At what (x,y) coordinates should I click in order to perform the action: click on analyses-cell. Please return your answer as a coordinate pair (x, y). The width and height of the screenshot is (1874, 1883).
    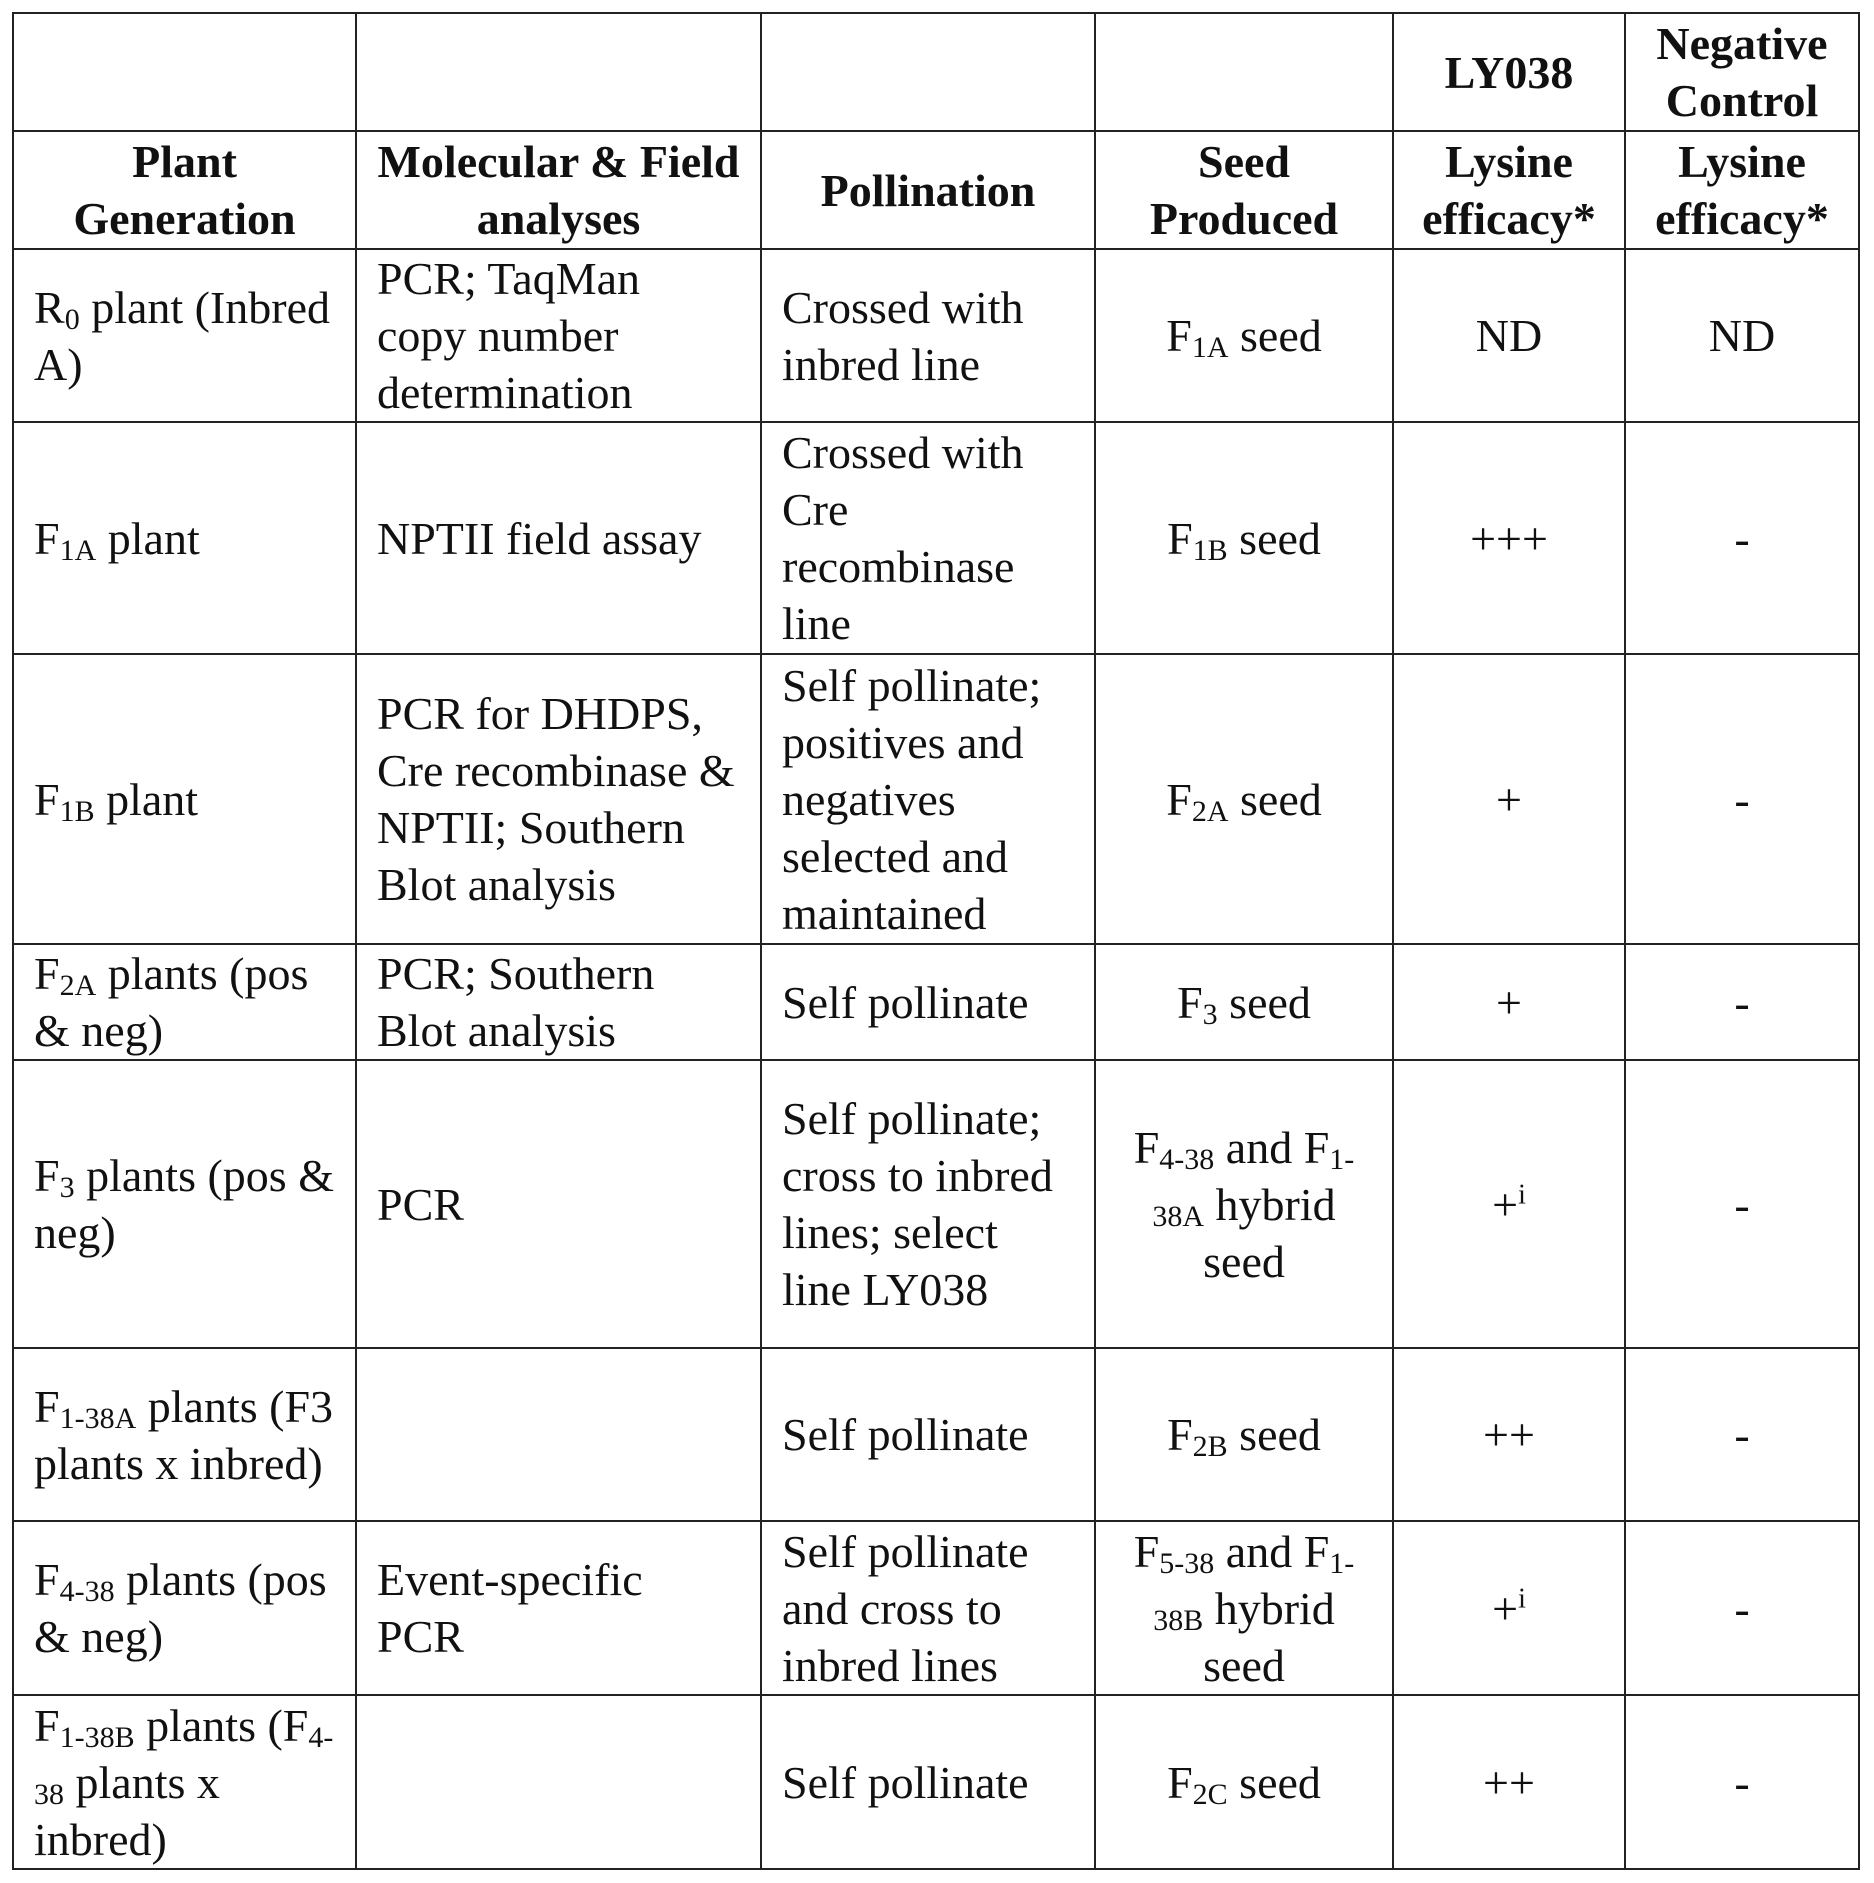
    Looking at the image, I should click on (558, 1434).